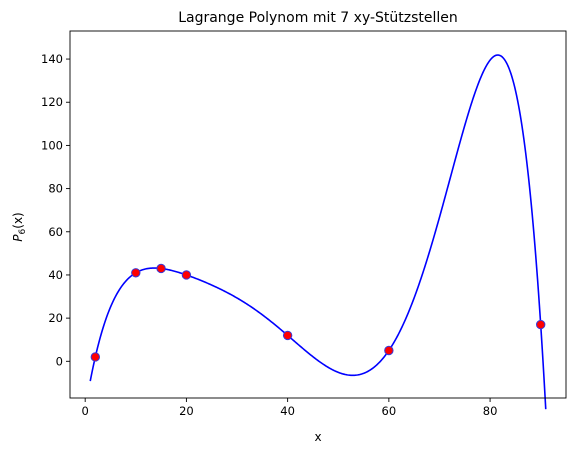  What do you see at coordinates (389, 411) in the screenshot?
I see `x-tick-label: 60` at bounding box center [389, 411].